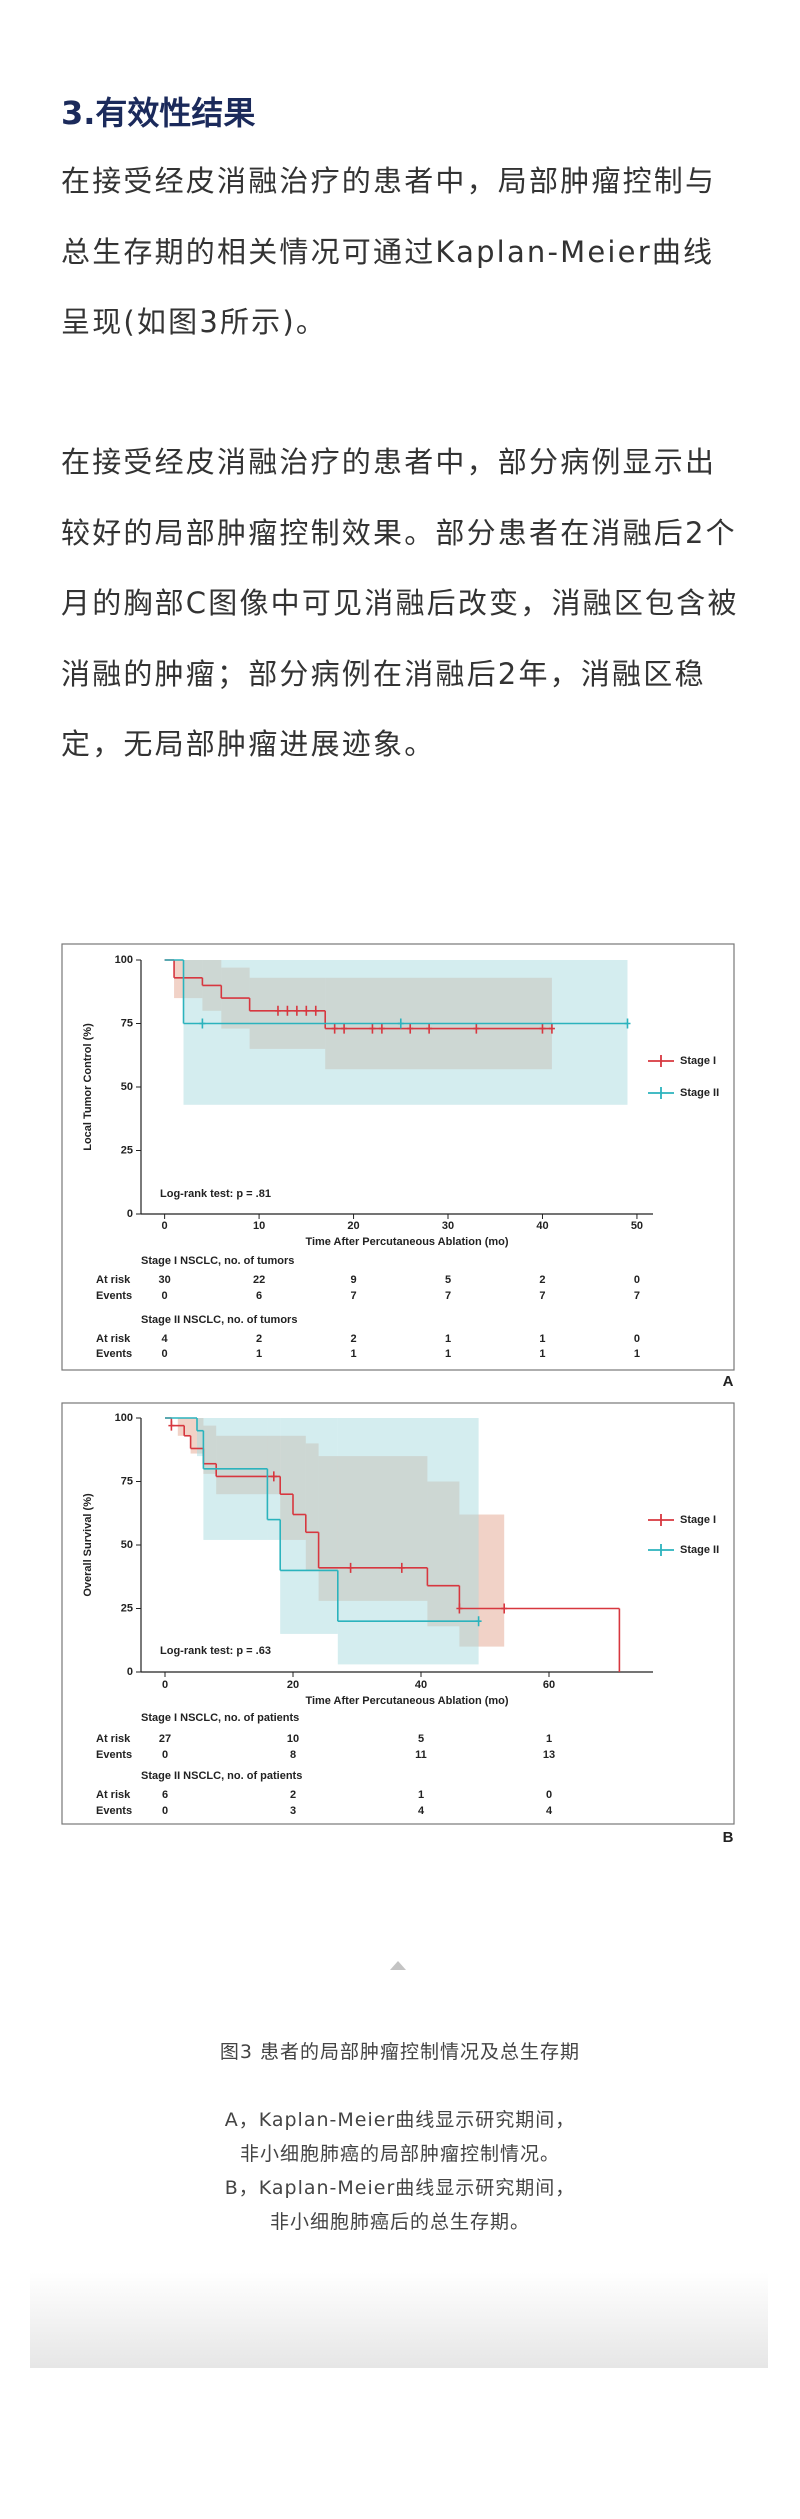 This screenshot has width=800, height=2519. I want to click on caption-line: 非小细胞肺癌后的总生存期。, so click(399, 2222).